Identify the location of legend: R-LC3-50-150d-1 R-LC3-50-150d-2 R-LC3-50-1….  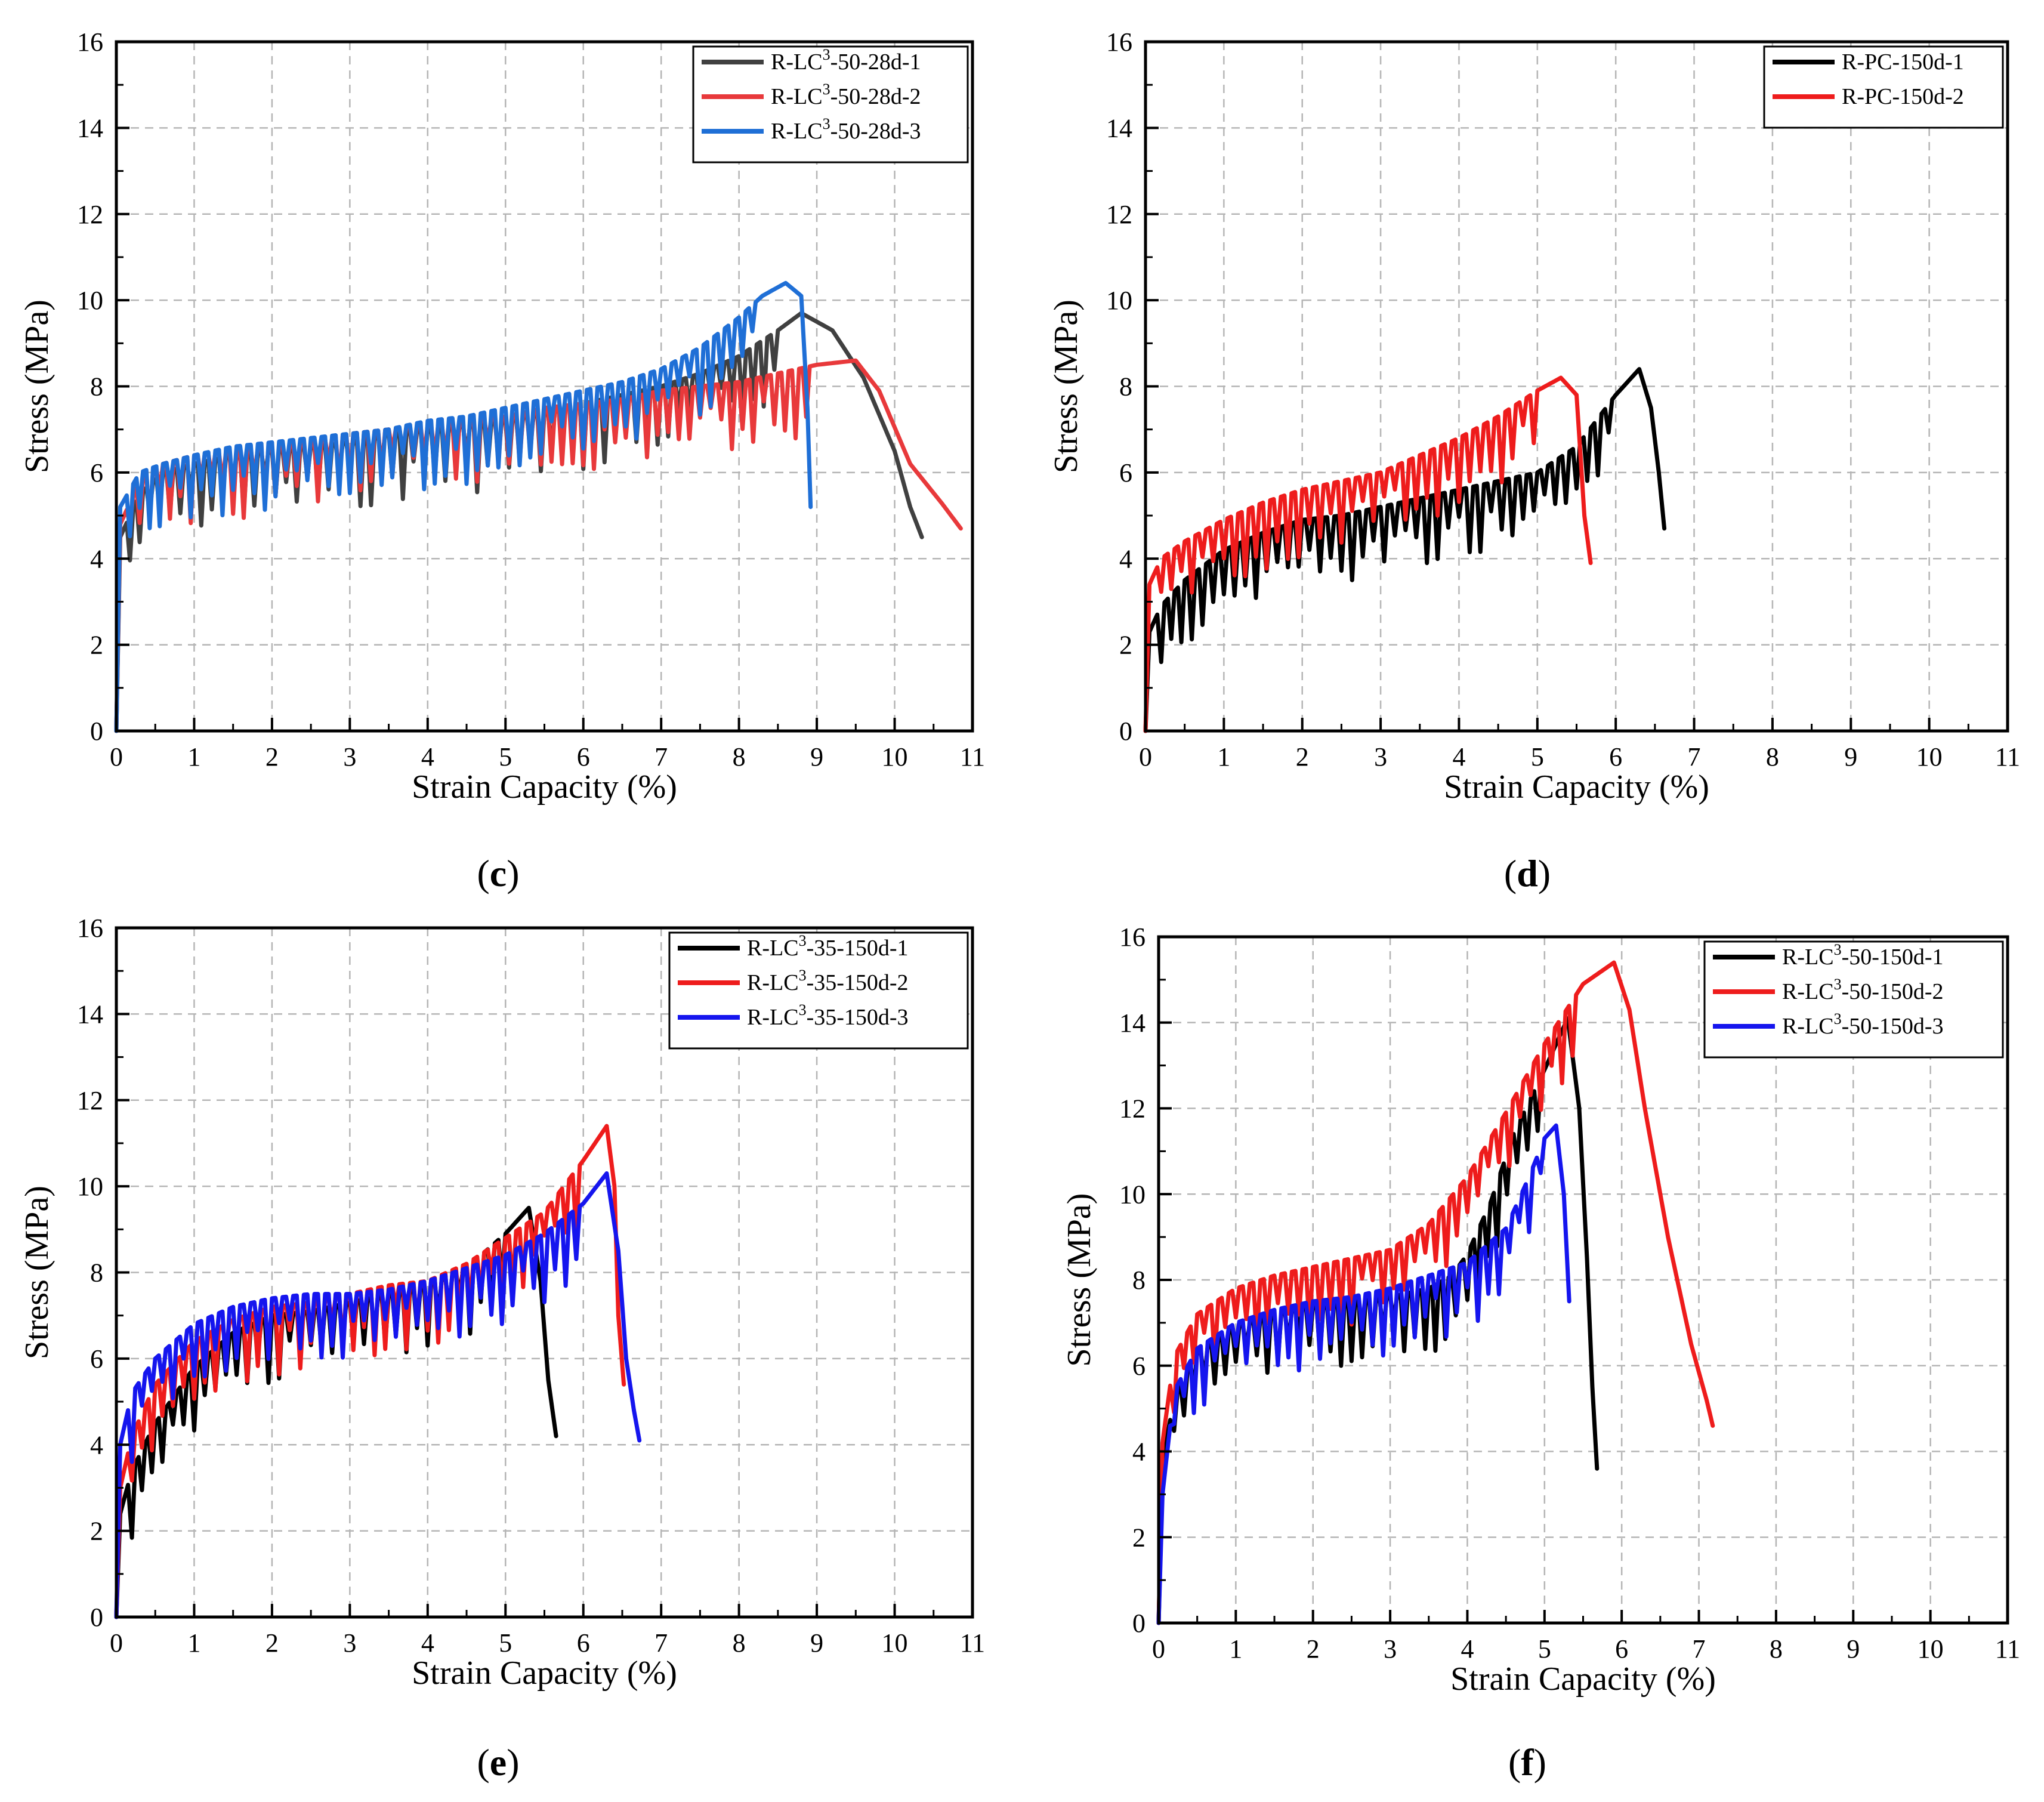
(1854, 999).